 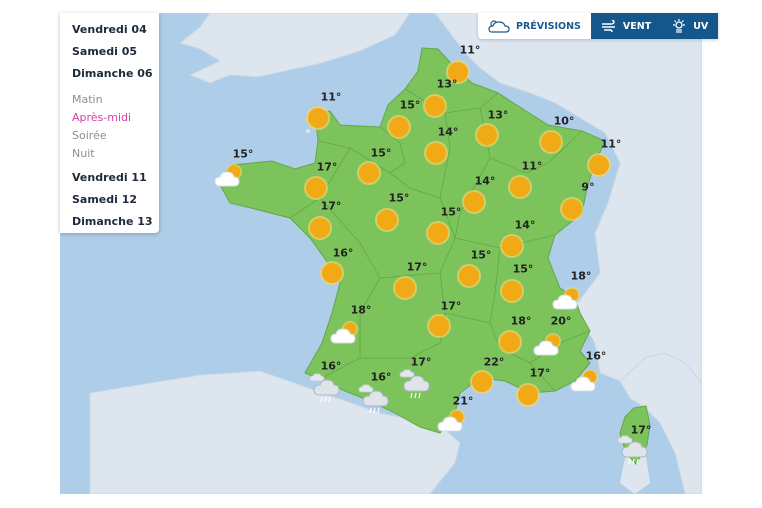 What do you see at coordinates (109, 177) in the screenshot?
I see `day-link: Vendredi 11` at bounding box center [109, 177].